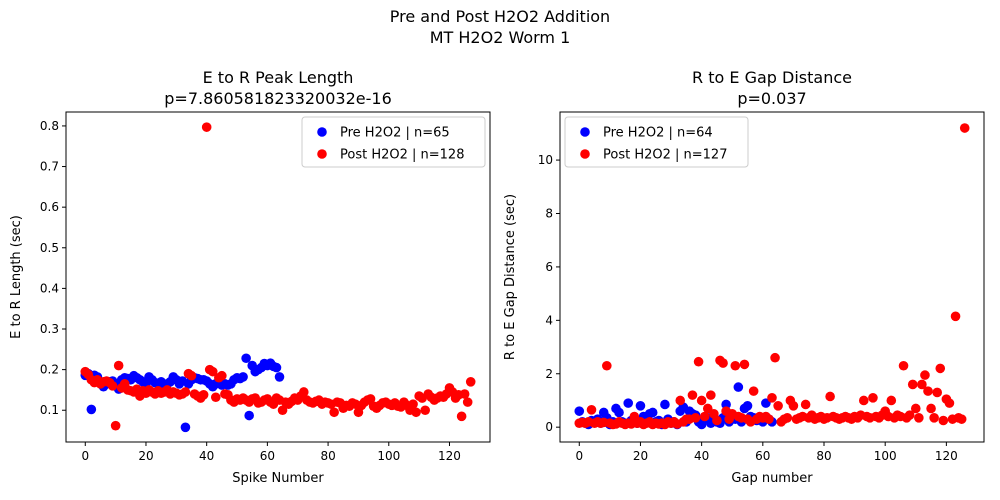 Image resolution: width=1000 pixels, height=500 pixels. I want to click on figure-suptitle-line2: MT H2O2 Worm 1, so click(500, 37).